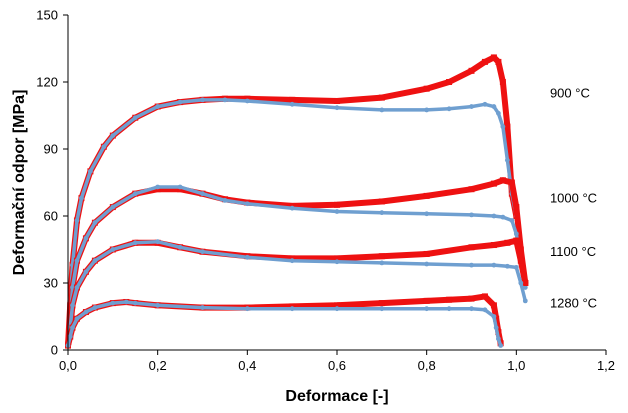  Describe the element at coordinates (19, 183) in the screenshot. I see `y-axis-title: Deformační odpor [MPa]` at that location.